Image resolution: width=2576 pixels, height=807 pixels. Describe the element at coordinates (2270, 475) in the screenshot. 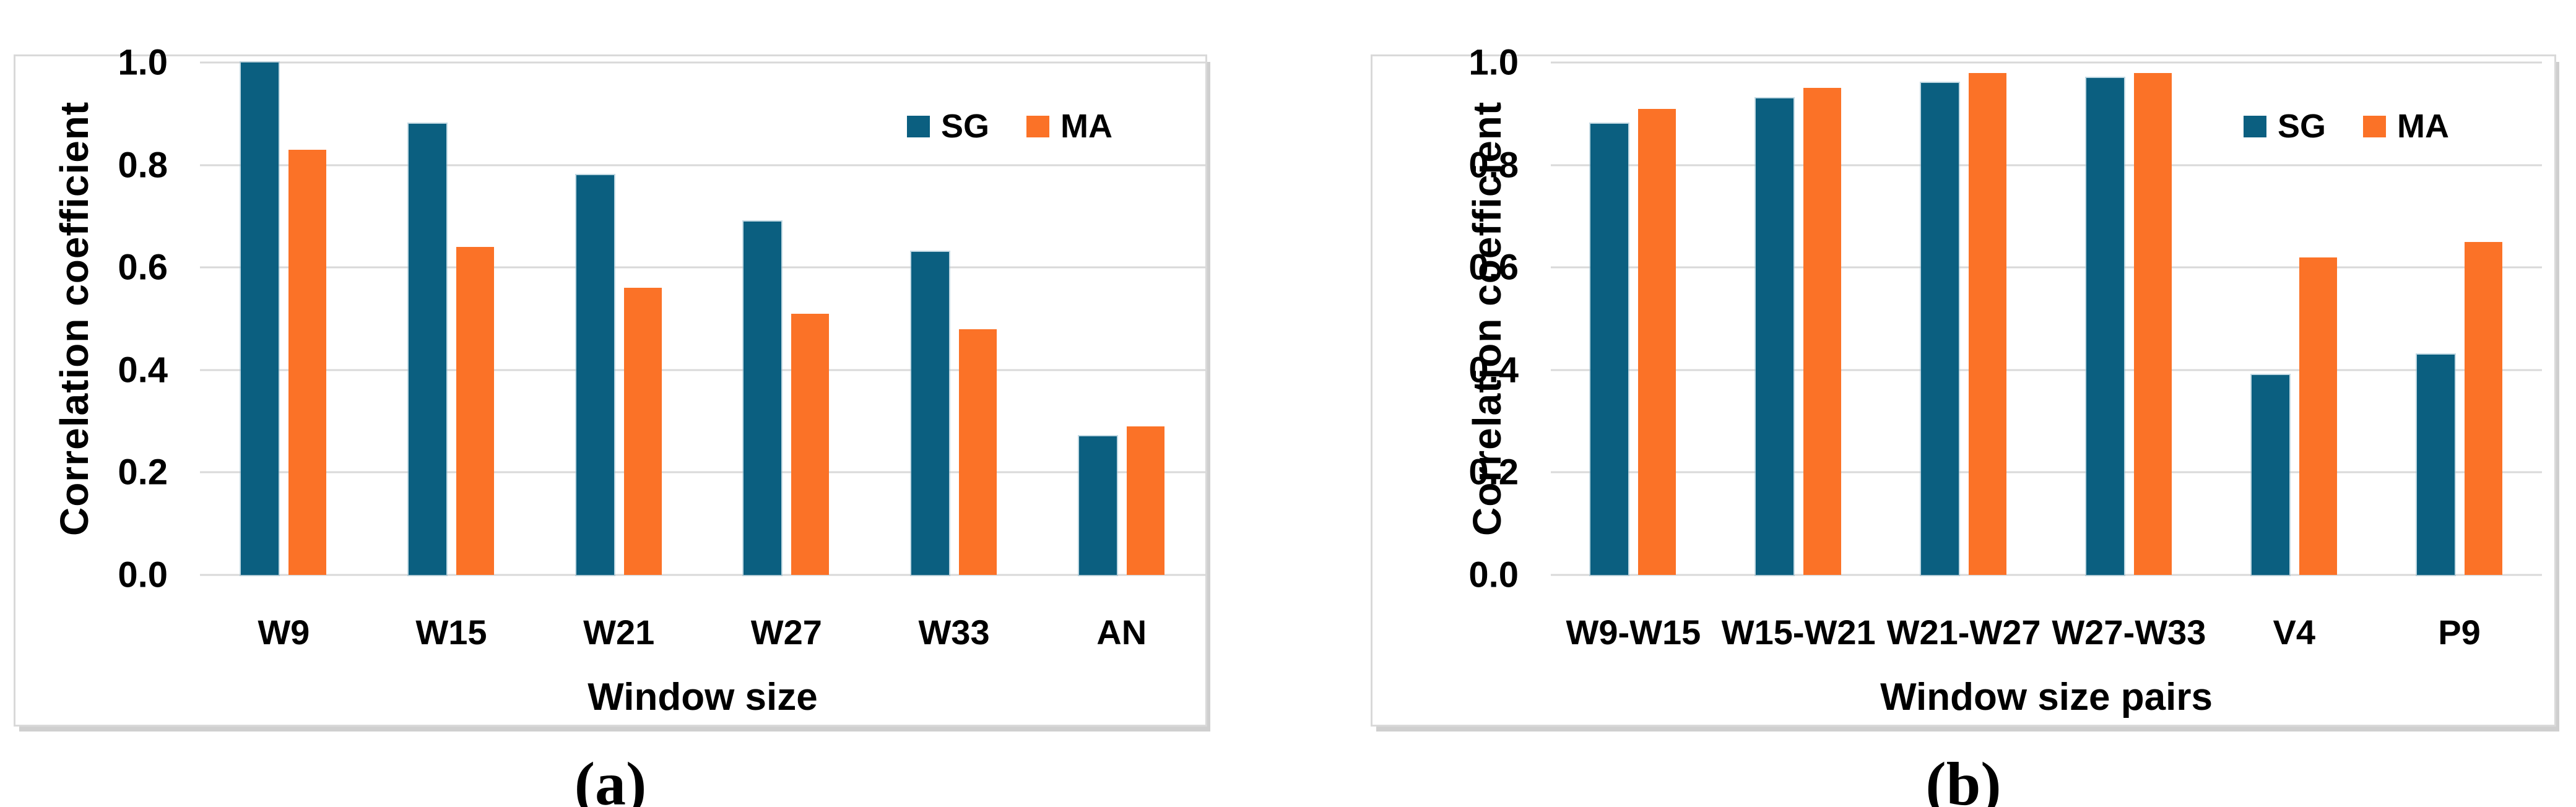

I see `bar-sg-v4` at that location.